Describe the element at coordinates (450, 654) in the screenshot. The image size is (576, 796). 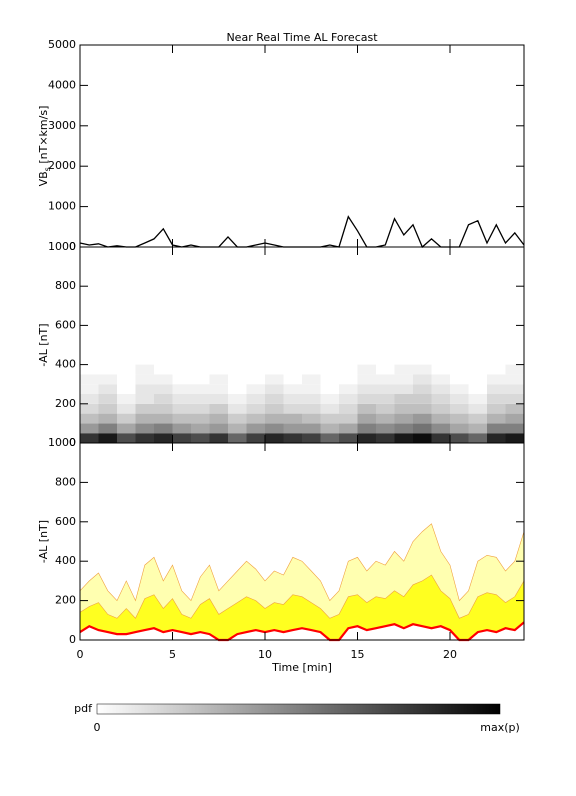
I see `x-tick-label: 20` at that location.